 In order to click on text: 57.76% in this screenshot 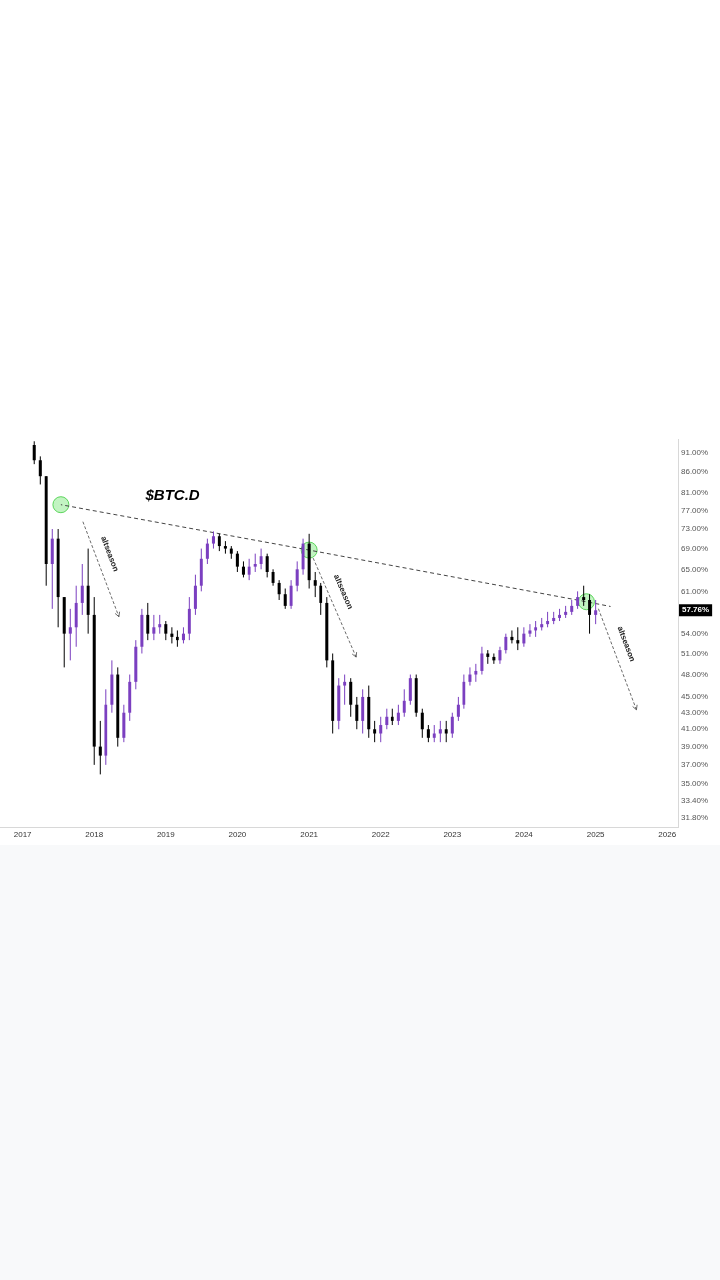, I will do `click(696, 610)`.